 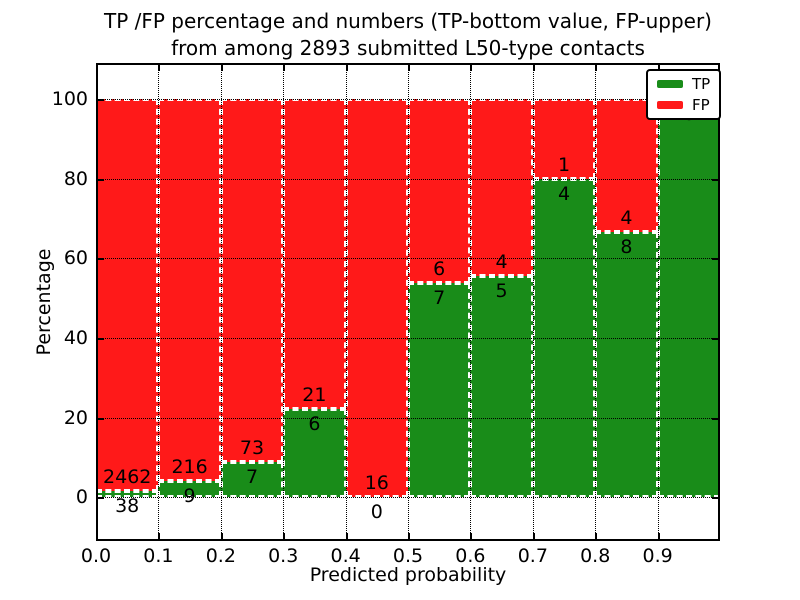 I want to click on y-tick-label-100: 100, so click(x=69, y=98).